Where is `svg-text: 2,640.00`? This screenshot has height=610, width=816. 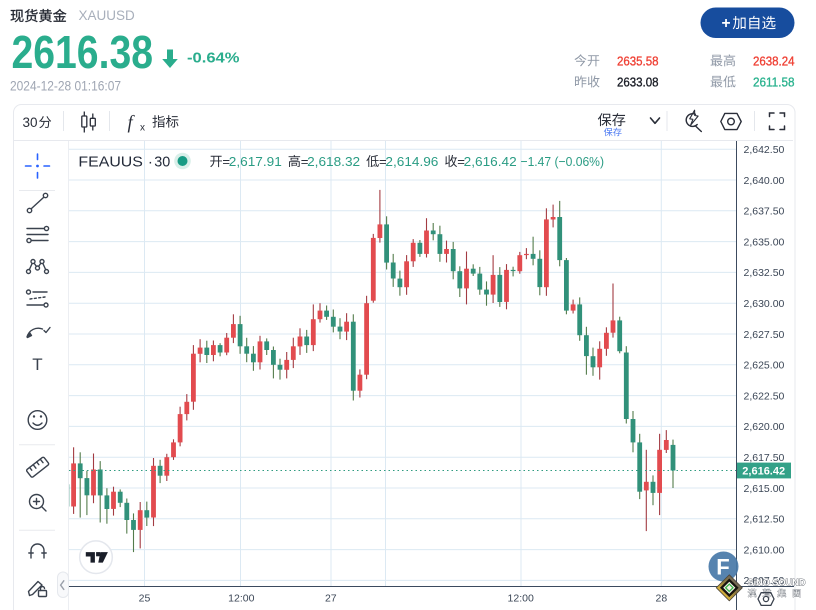 svg-text: 2,640.00 is located at coordinates (764, 181).